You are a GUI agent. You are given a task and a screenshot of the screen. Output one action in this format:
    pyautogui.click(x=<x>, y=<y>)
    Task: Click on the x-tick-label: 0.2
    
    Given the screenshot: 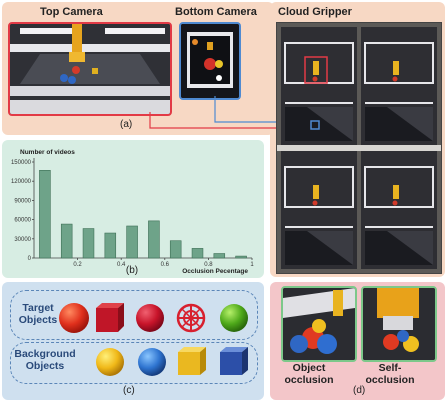 What is the action you would take?
    pyautogui.click(x=77, y=265)
    